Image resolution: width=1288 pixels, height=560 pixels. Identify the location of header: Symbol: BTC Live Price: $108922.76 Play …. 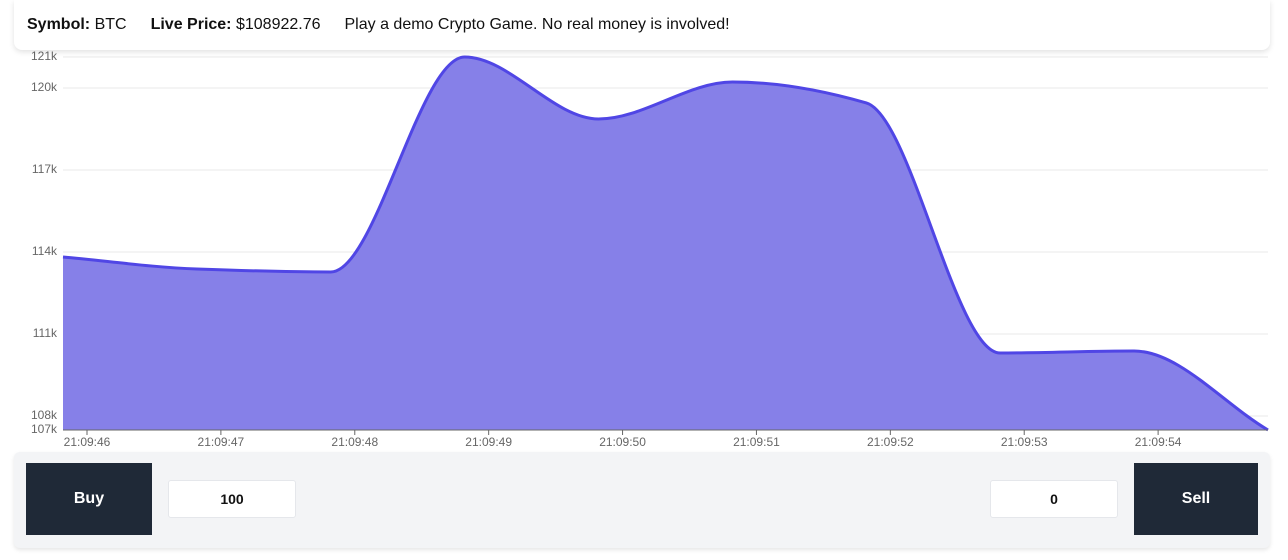
(642, 25).